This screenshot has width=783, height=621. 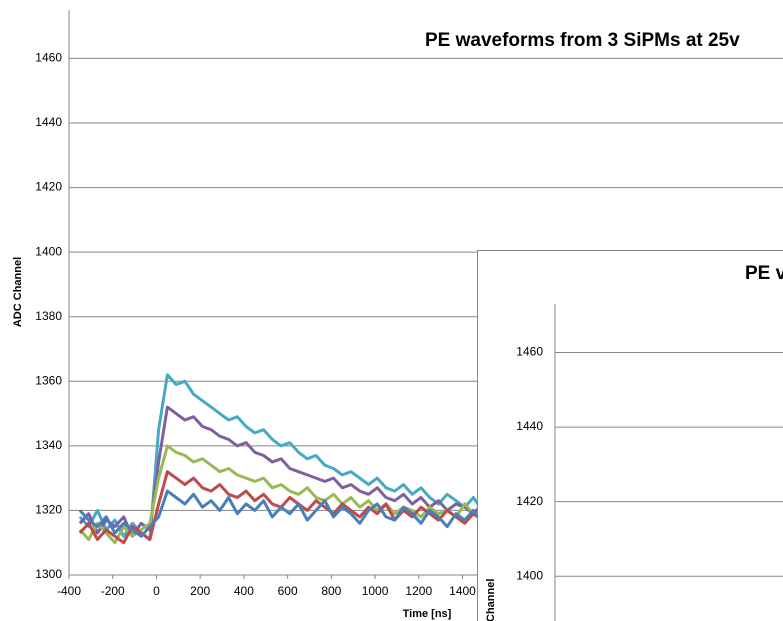 I want to click on x-tick-label: -200, so click(x=113, y=591).